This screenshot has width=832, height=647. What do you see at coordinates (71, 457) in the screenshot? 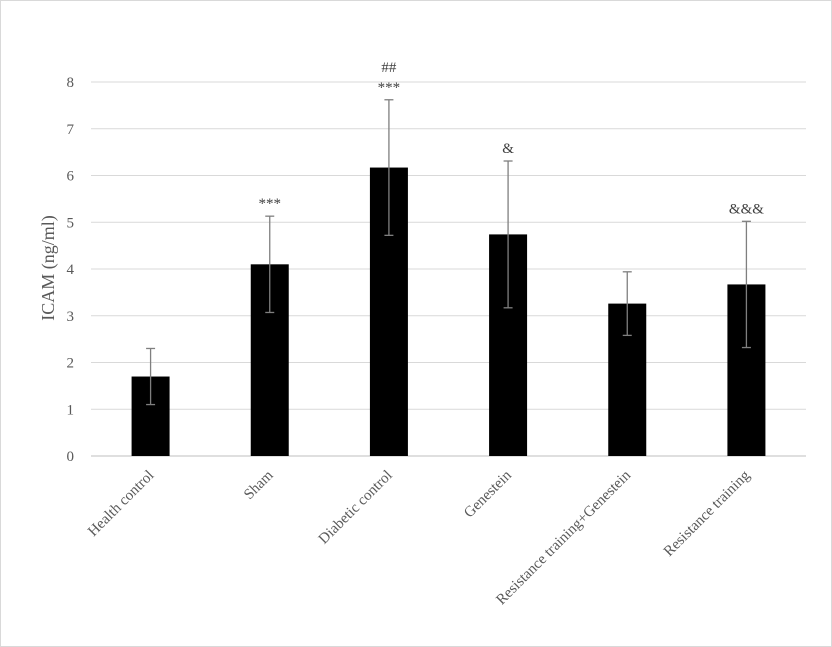
I see `y-tick-label: 0` at bounding box center [71, 457].